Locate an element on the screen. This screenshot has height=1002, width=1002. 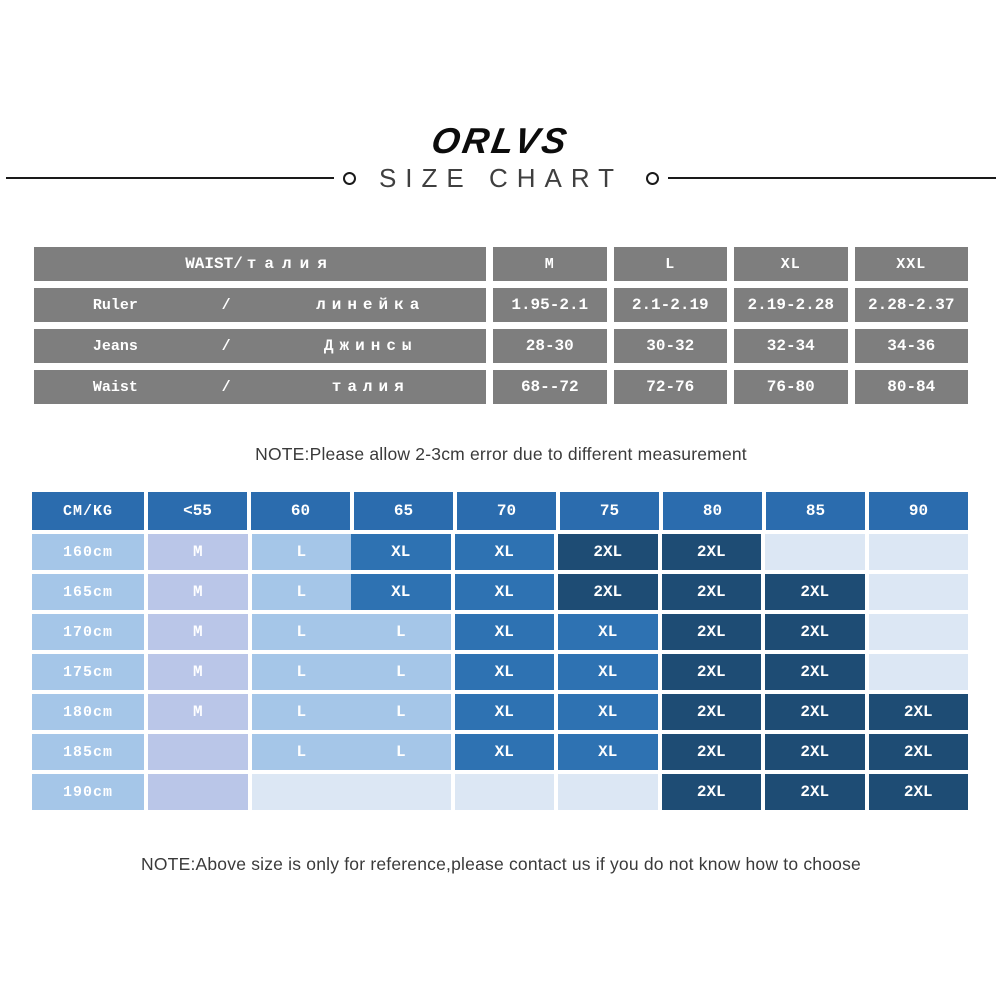
waist-table-header-row: WAIST/талия M L XL XXL is located at coordinates (501, 264).